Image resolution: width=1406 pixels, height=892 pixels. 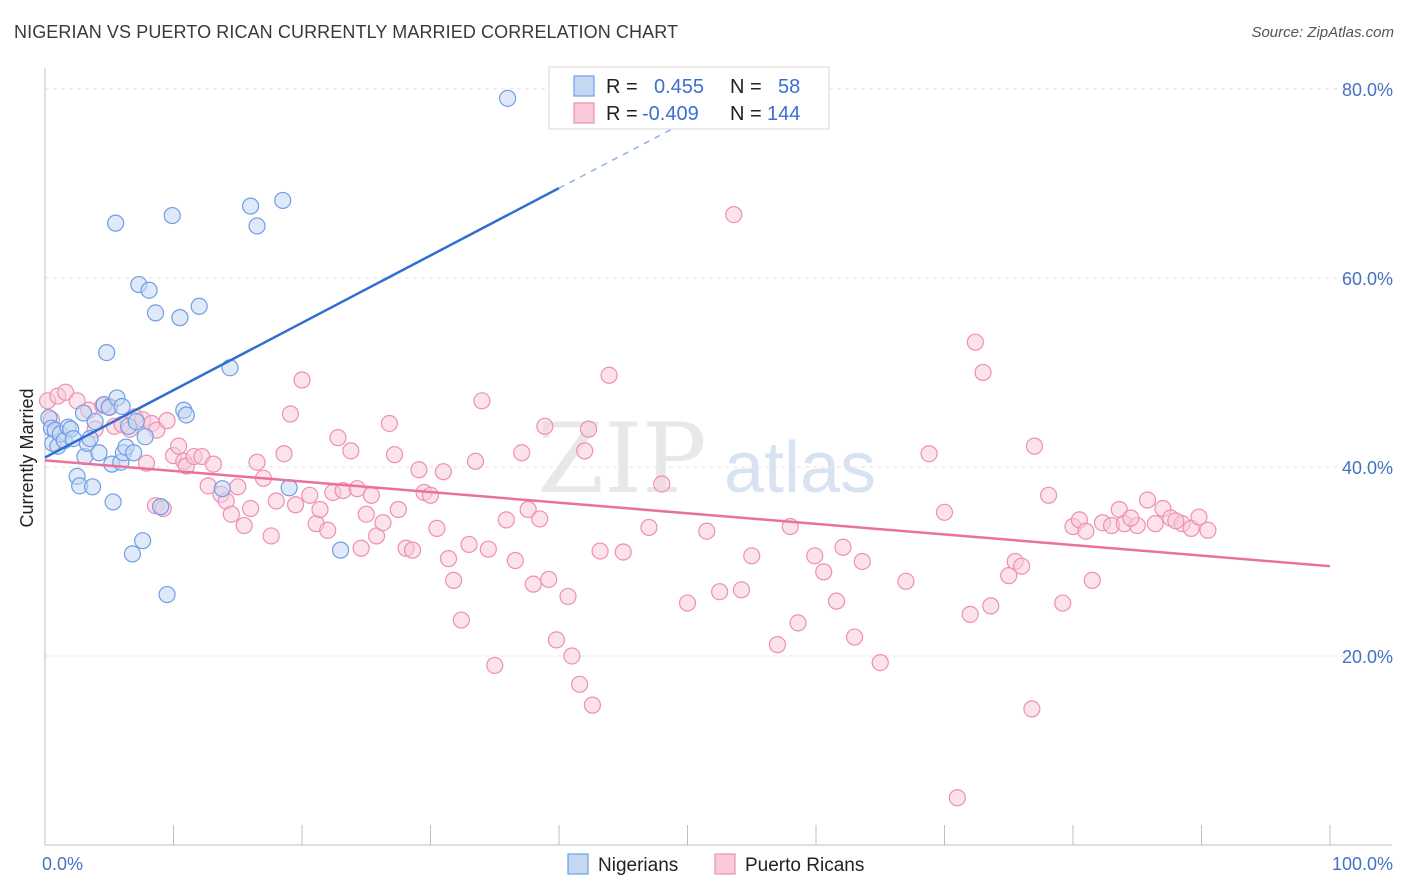 I want to click on y-tick-label: 80.0%, so click(x=1367, y=90).